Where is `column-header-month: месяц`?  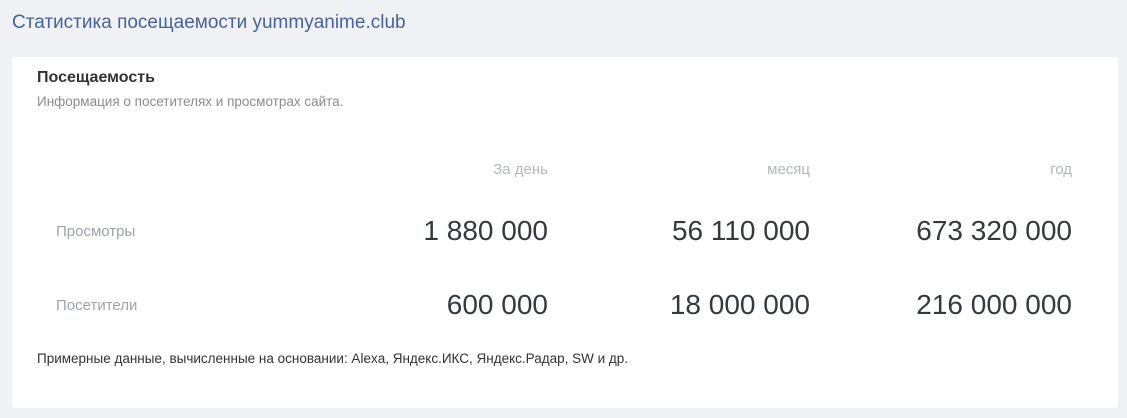 column-header-month: месяц is located at coordinates (788, 169).